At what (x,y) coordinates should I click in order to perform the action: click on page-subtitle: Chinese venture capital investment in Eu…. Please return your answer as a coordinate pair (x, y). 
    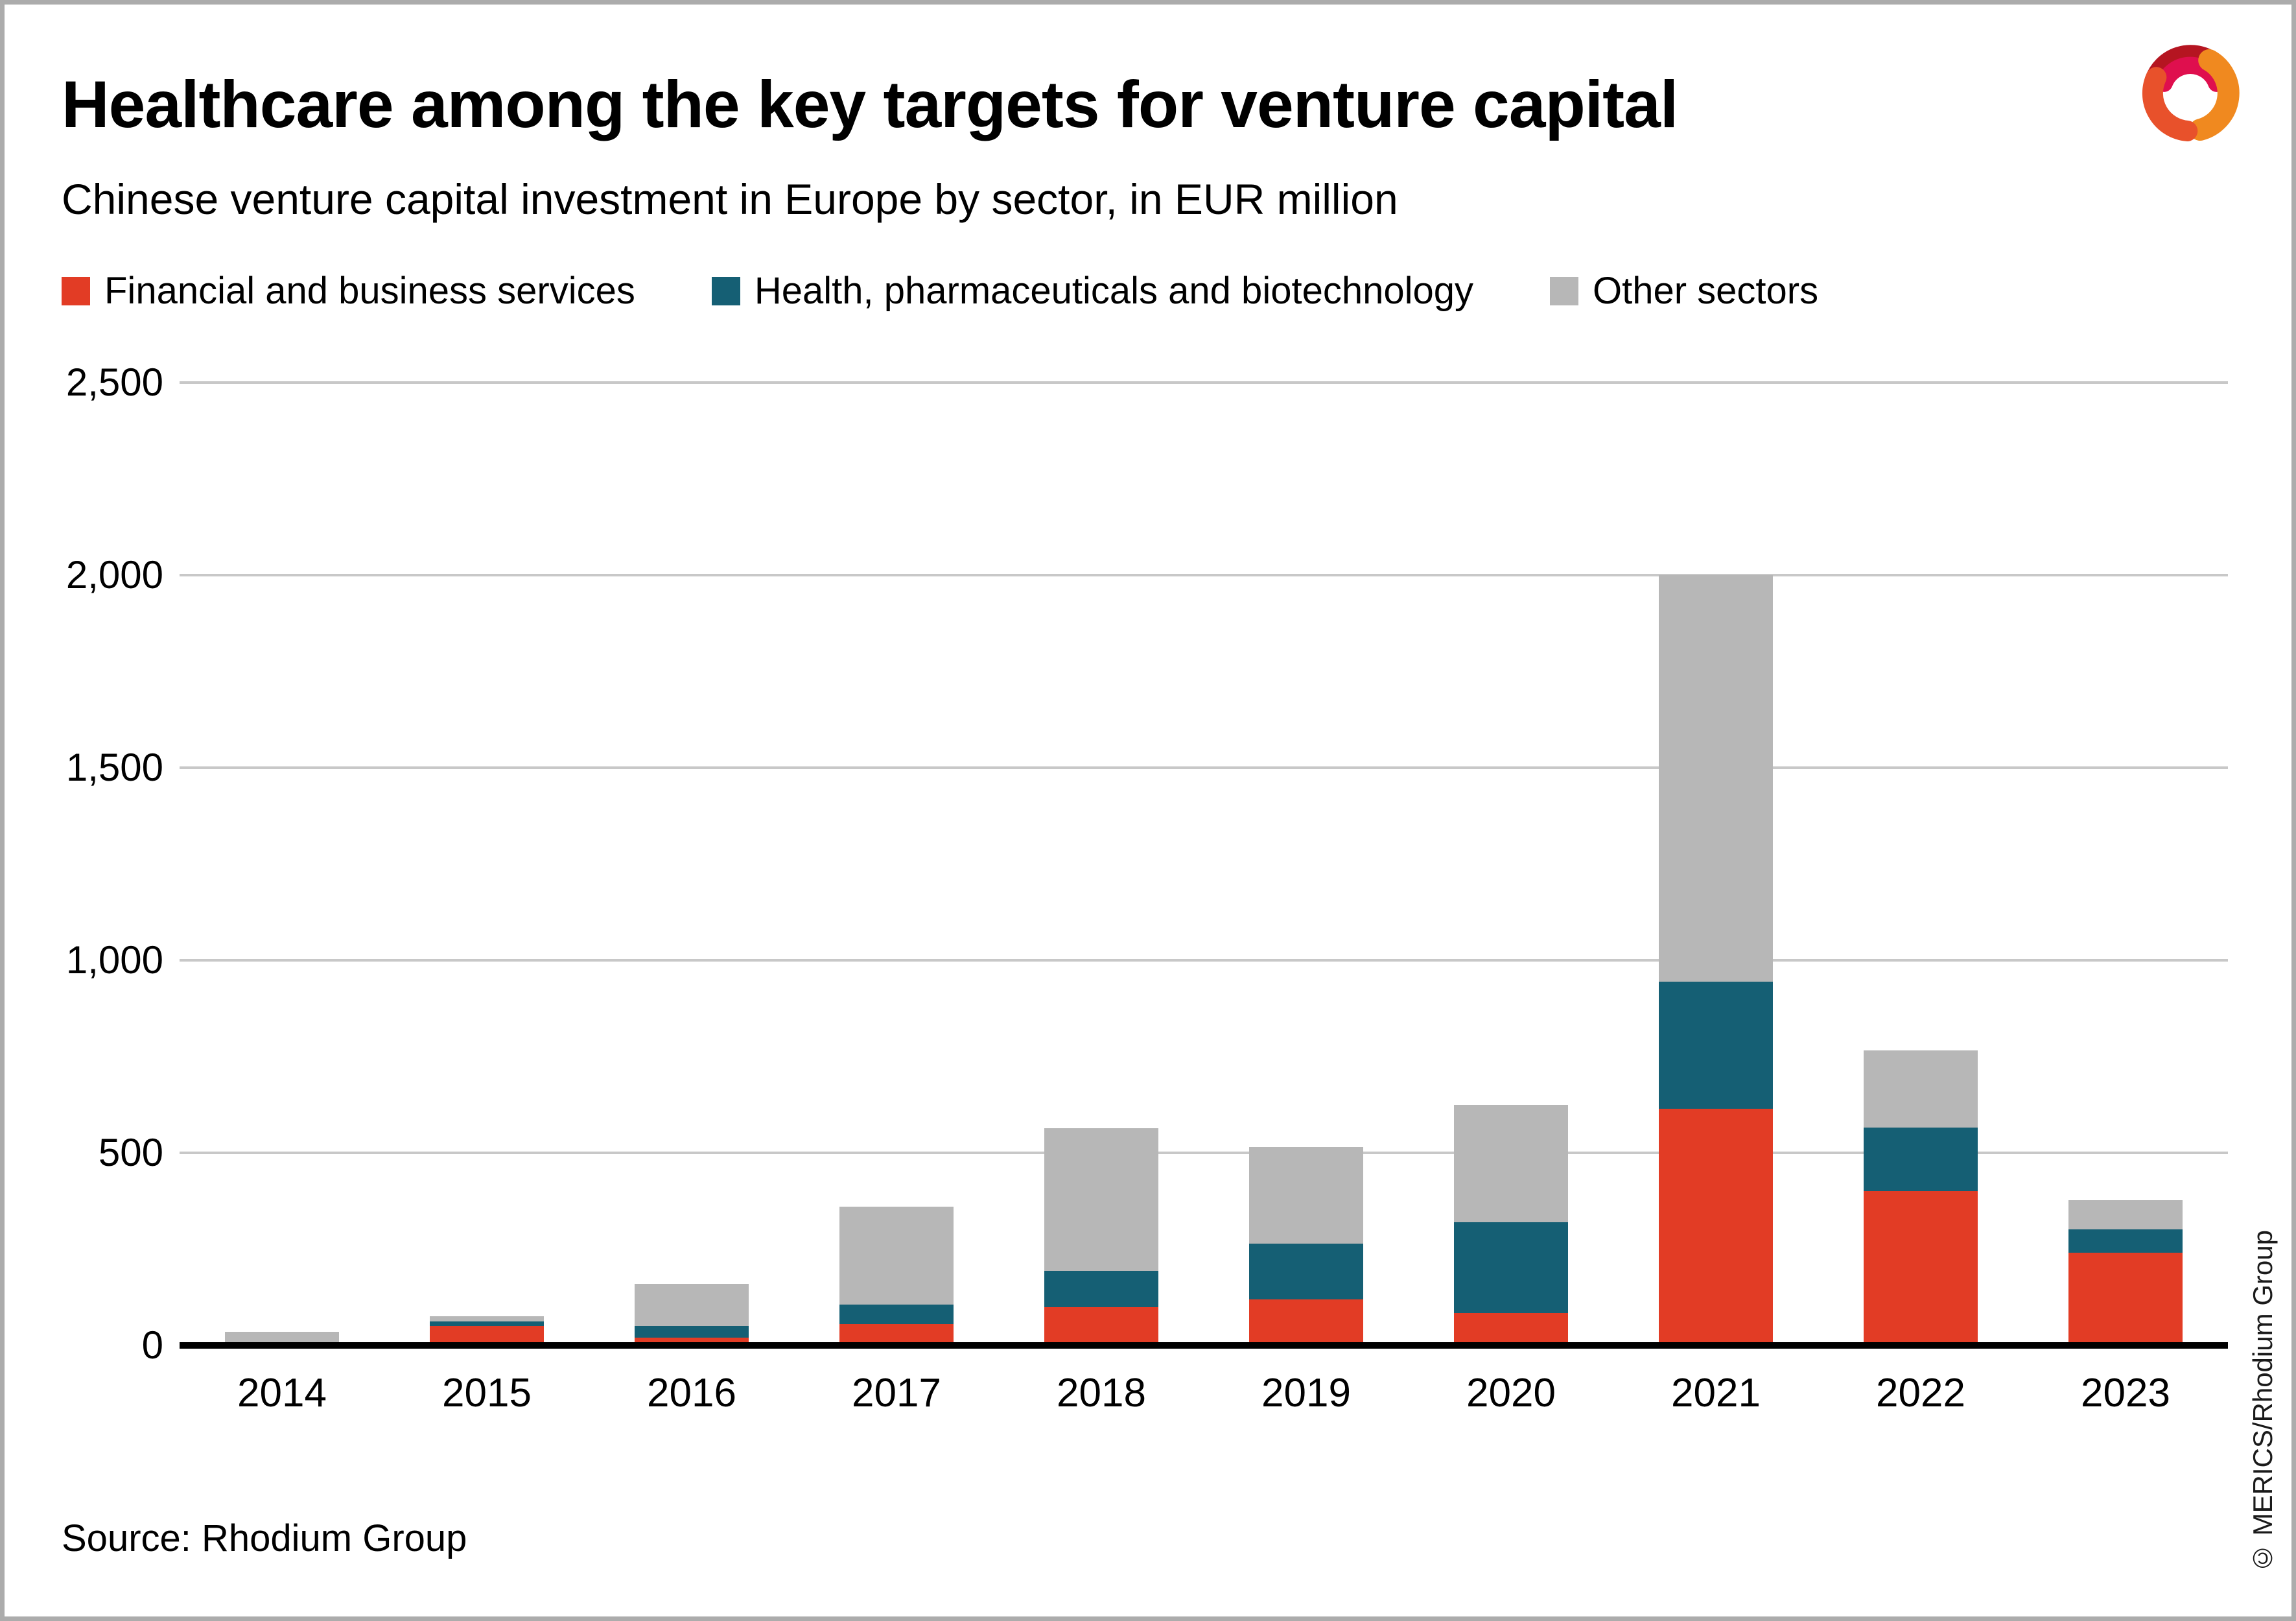
    Looking at the image, I should click on (730, 199).